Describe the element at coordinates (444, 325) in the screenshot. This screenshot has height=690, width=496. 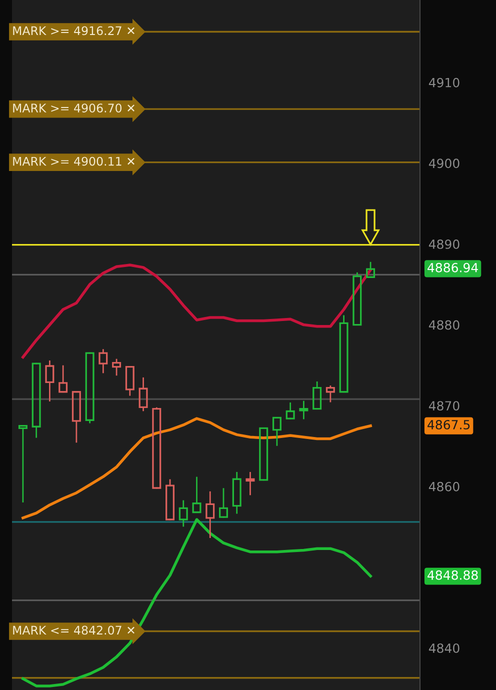
I see `y-tick-label: 4880` at that location.